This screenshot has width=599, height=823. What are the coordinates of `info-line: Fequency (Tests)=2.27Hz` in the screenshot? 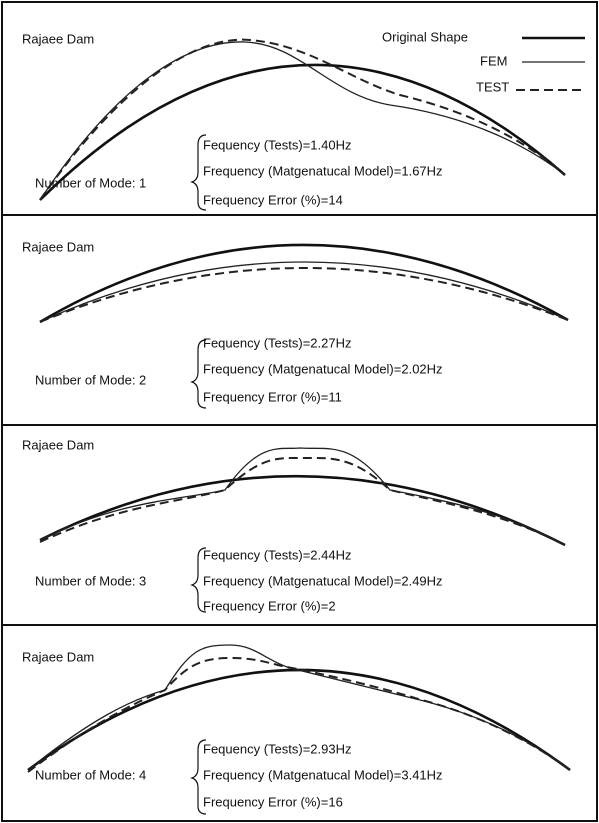 It's located at (277, 342).